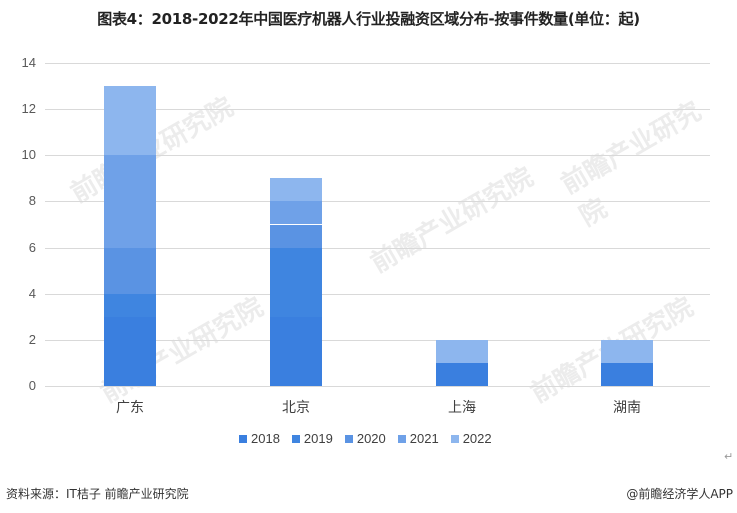 This screenshot has height=513, width=737. I want to click on legend-item-2020: 2020, so click(365, 438).